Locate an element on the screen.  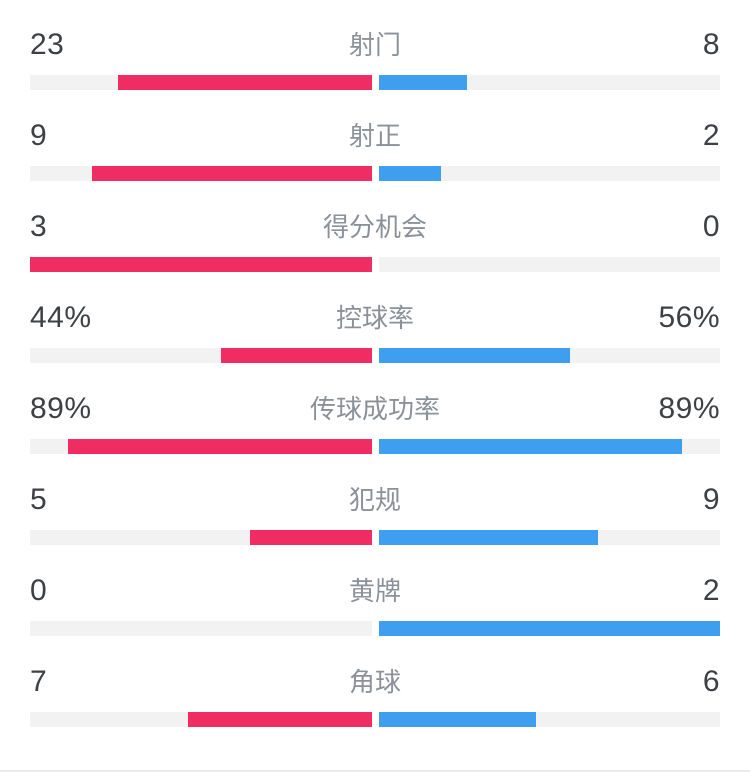
stat-row-pass-accuracy: 89% 传球成功率 89% is located at coordinates (375, 409).